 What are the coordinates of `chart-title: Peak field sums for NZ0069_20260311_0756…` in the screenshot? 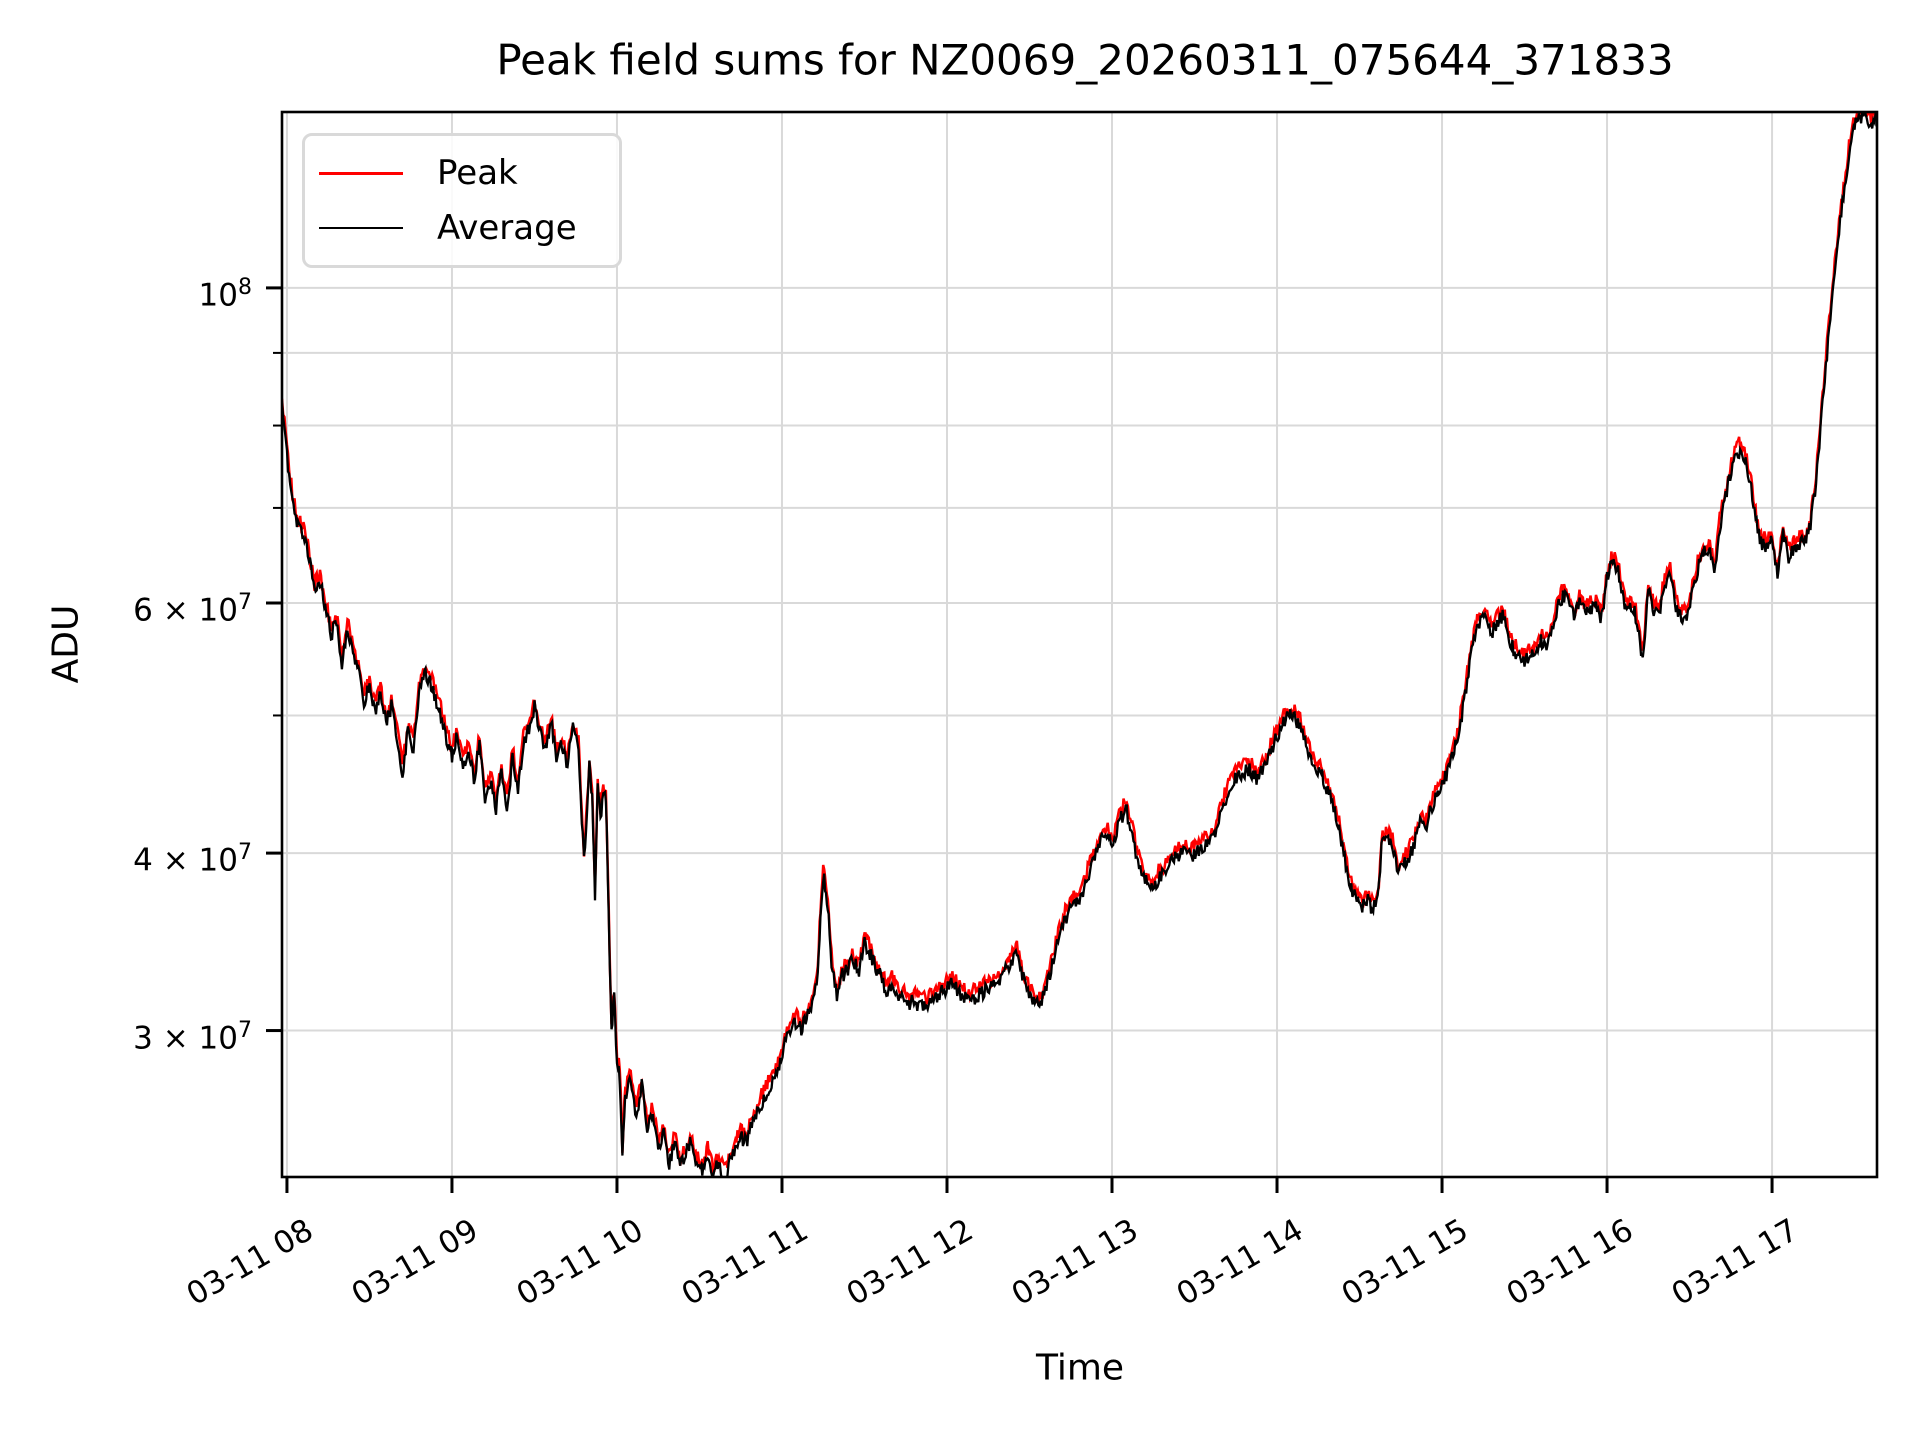 It's located at (1085, 60).